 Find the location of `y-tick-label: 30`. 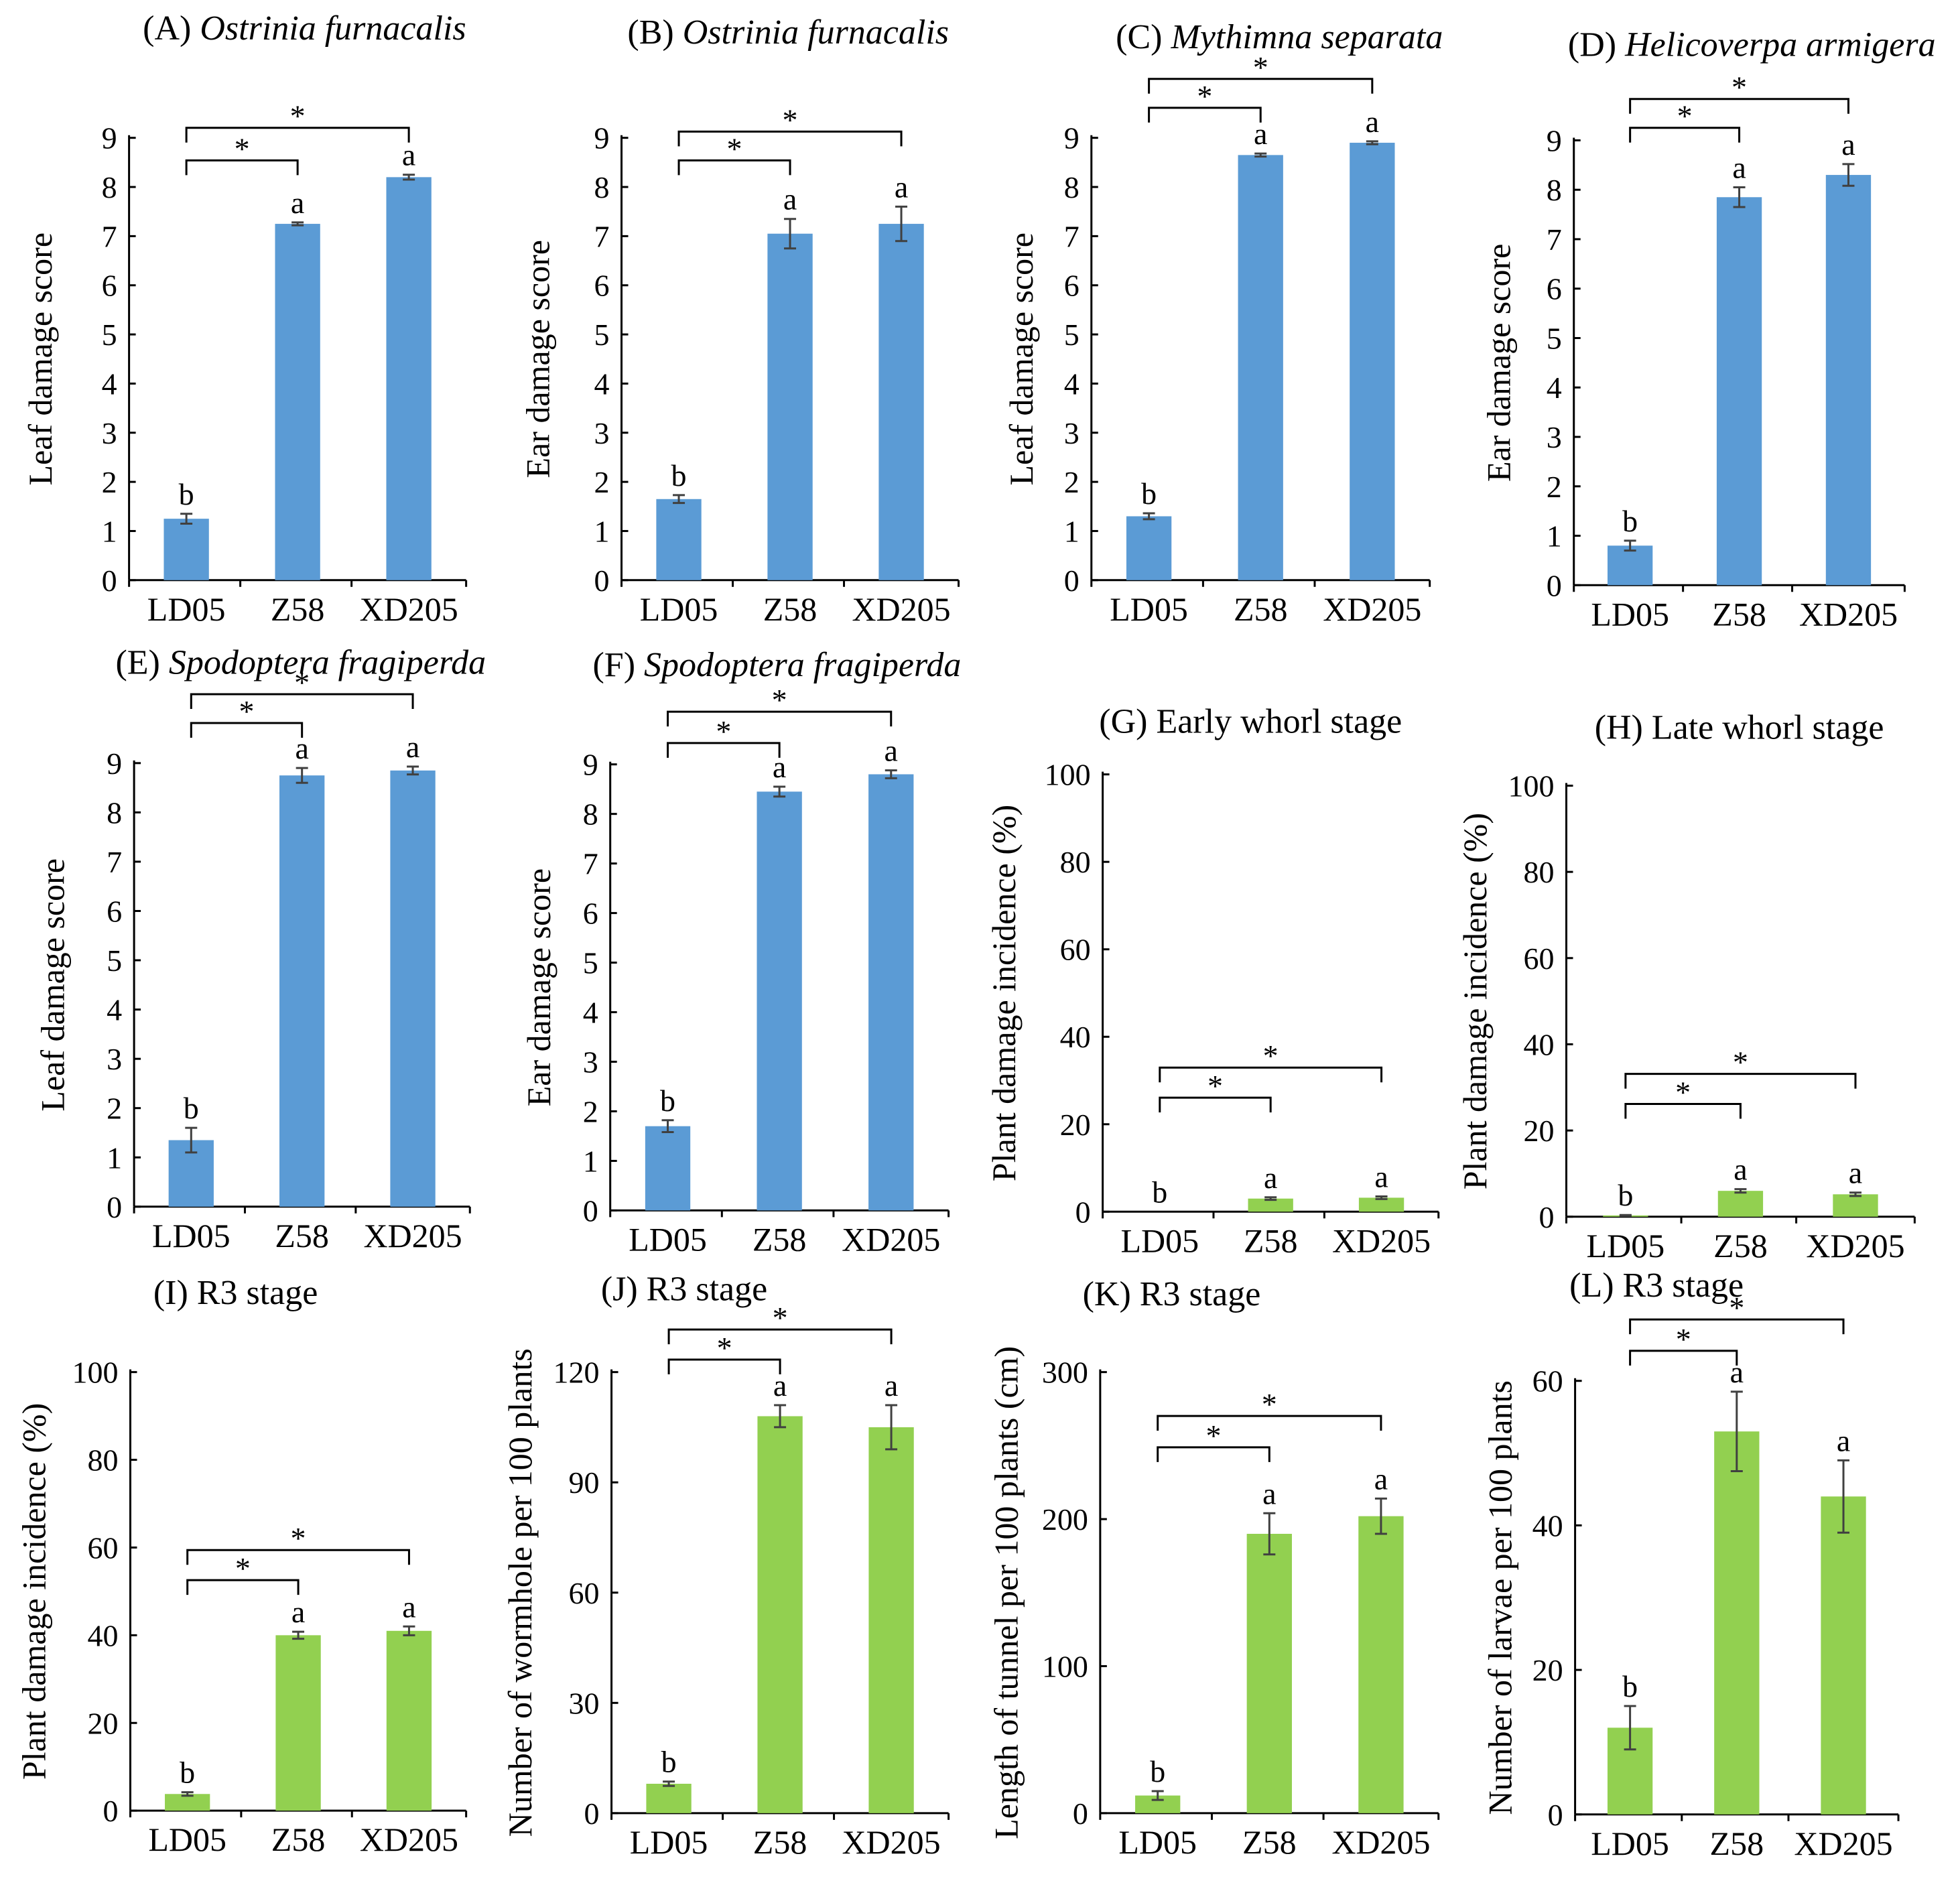

y-tick-label: 30 is located at coordinates (584, 1703).